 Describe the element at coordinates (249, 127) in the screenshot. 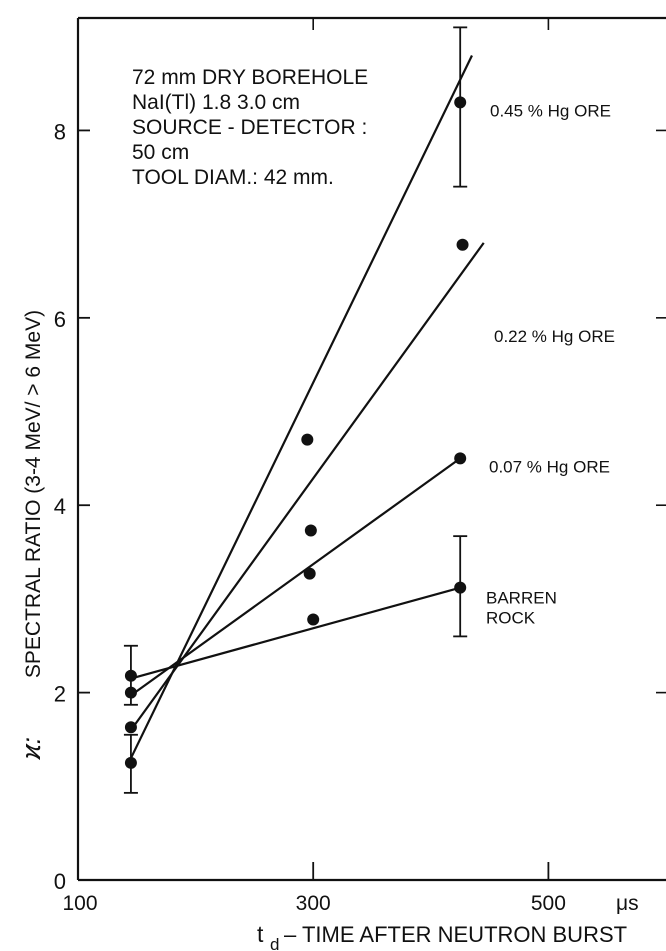

I see `annotation-line-2: SOURCE - DETECTOR :` at that location.